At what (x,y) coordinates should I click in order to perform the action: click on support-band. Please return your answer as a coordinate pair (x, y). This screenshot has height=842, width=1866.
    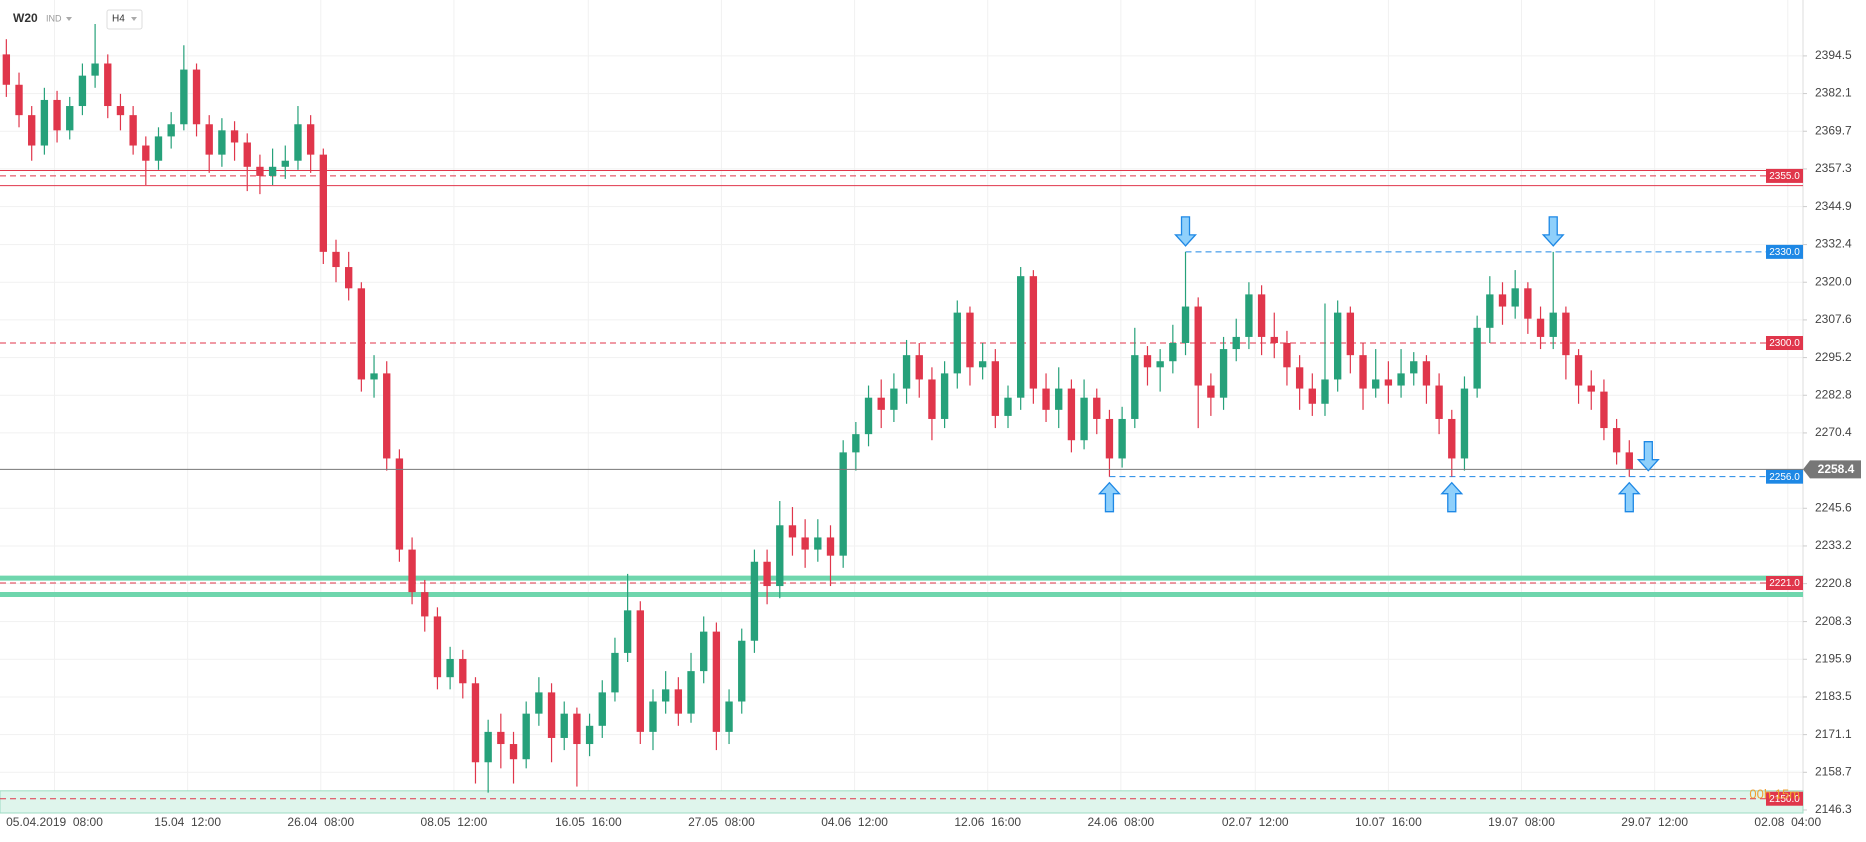
    Looking at the image, I should click on (902, 802).